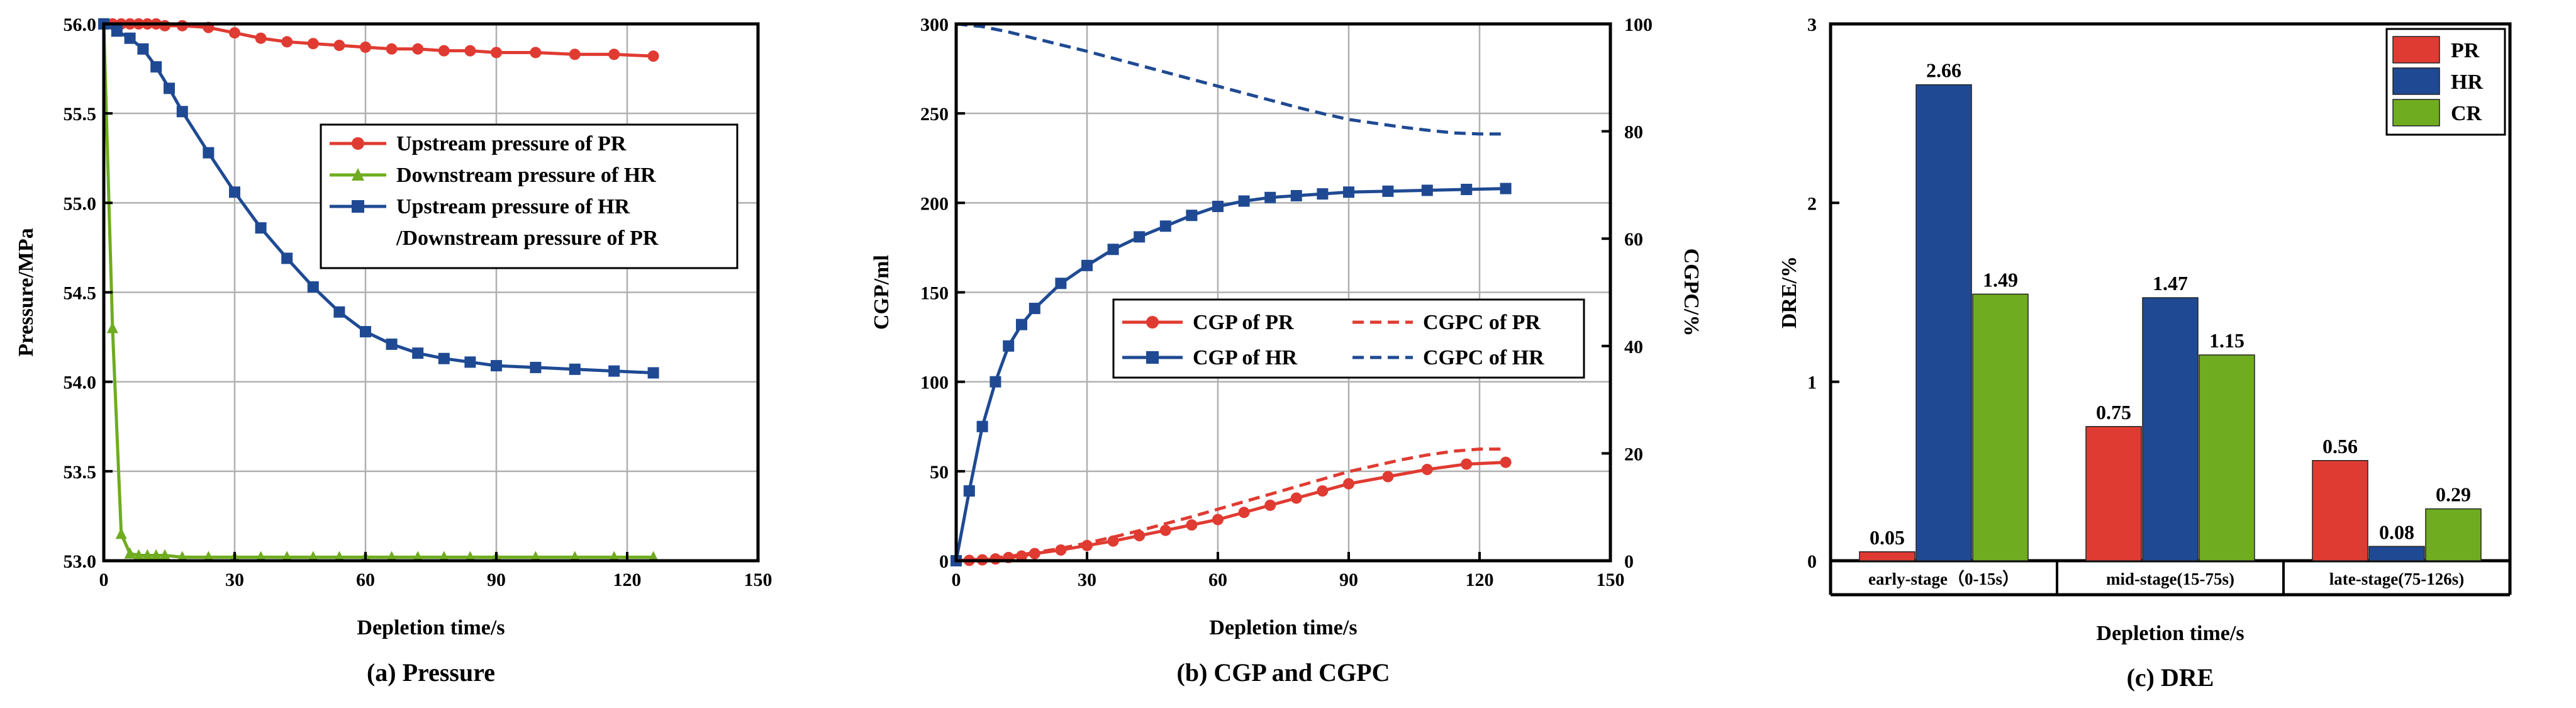 This screenshot has height=708, width=2576. What do you see at coordinates (80, 24) in the screenshot?
I see `a-ytick-label-56.0: 56.0` at bounding box center [80, 24].